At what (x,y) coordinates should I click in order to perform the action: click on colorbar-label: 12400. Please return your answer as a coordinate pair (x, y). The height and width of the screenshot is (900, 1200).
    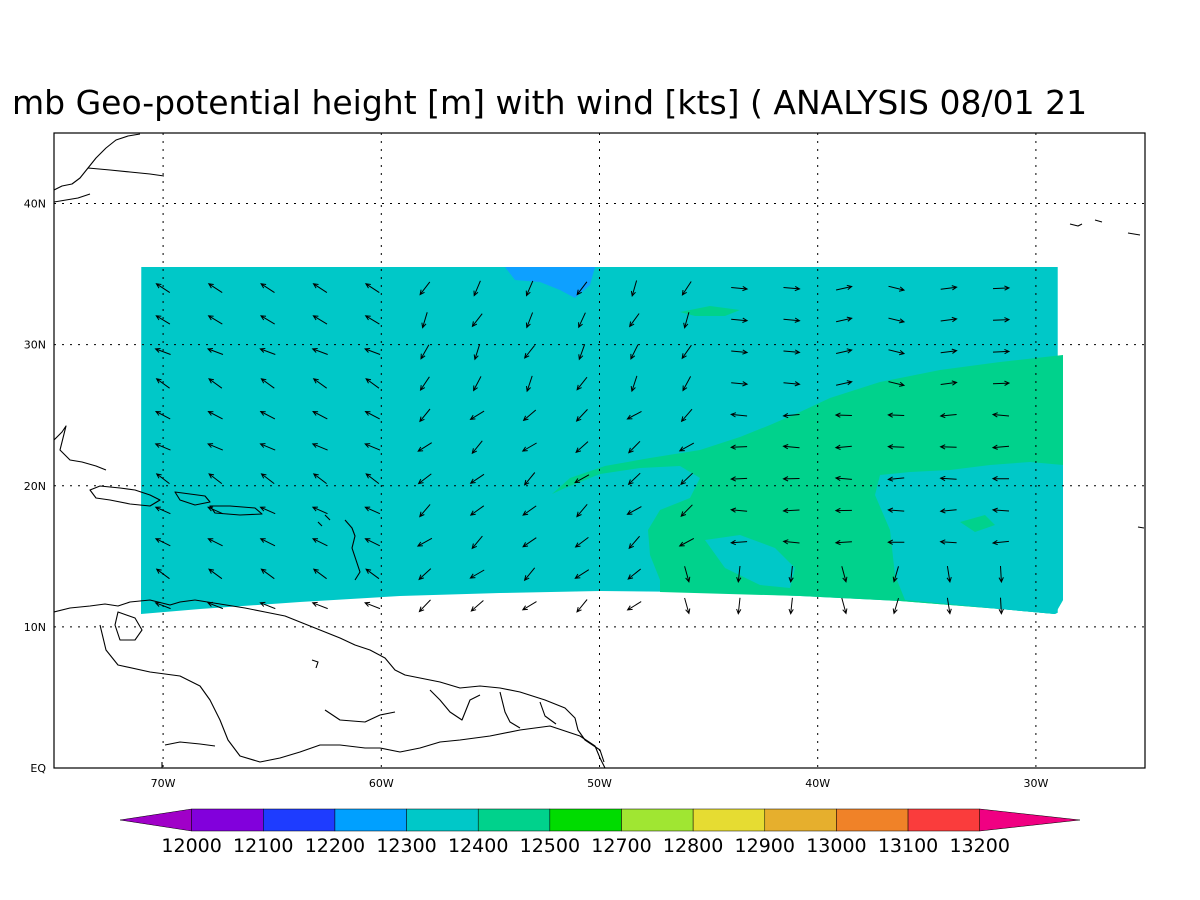
    Looking at the image, I should click on (478, 846).